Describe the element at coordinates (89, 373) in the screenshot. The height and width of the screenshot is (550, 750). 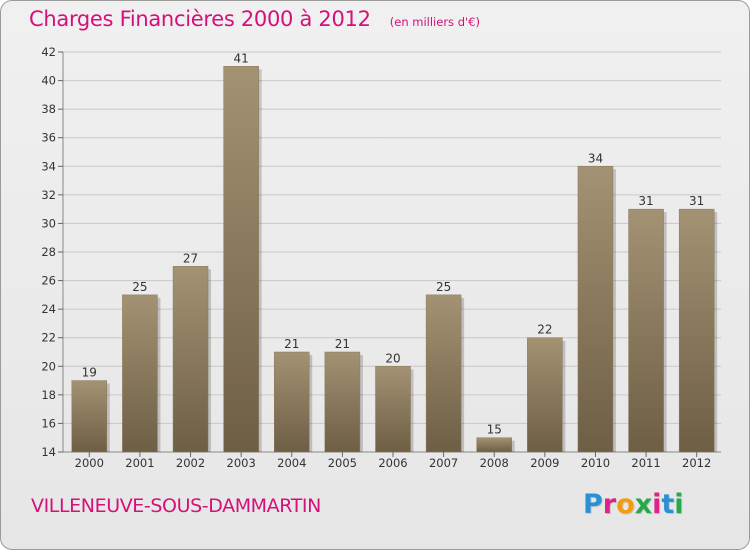
I see `data-label: 19` at that location.